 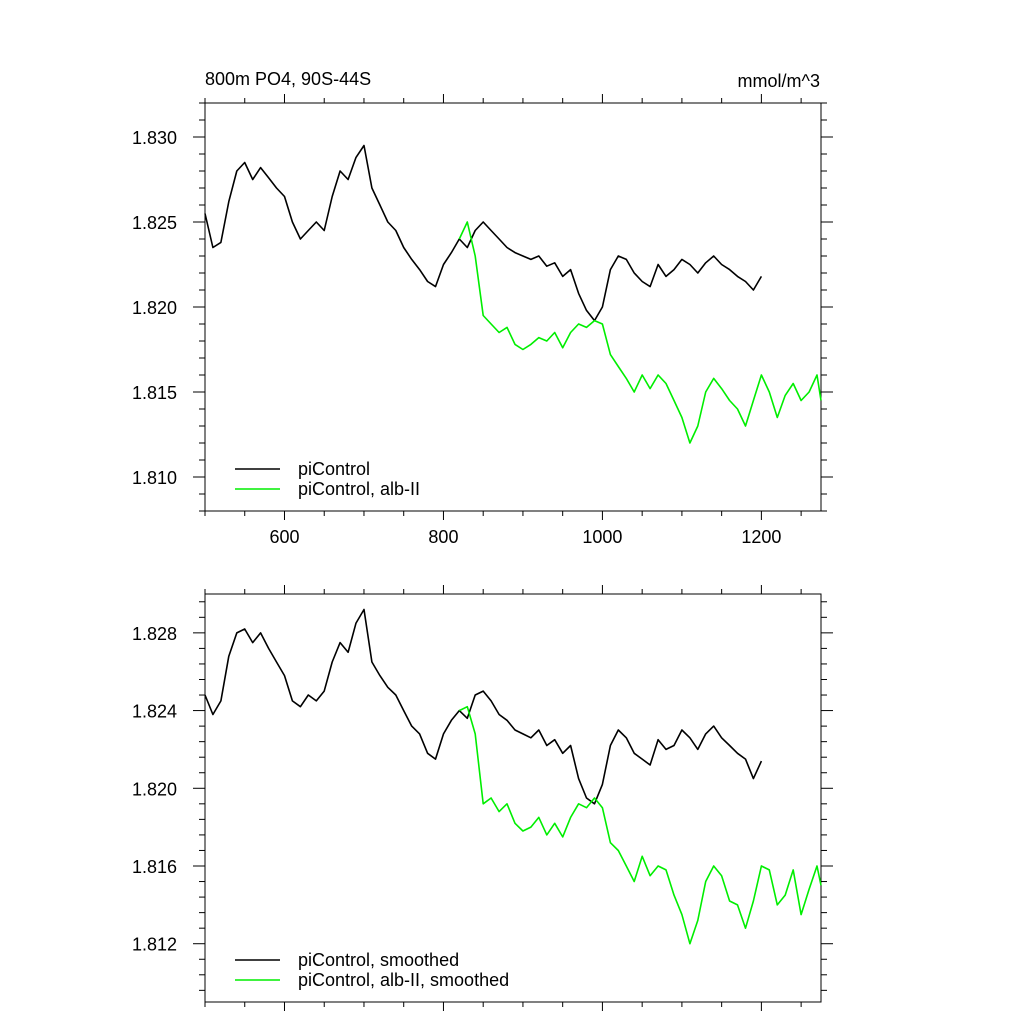 What do you see at coordinates (154, 712) in the screenshot?
I see `y-tick-label: 1.824` at bounding box center [154, 712].